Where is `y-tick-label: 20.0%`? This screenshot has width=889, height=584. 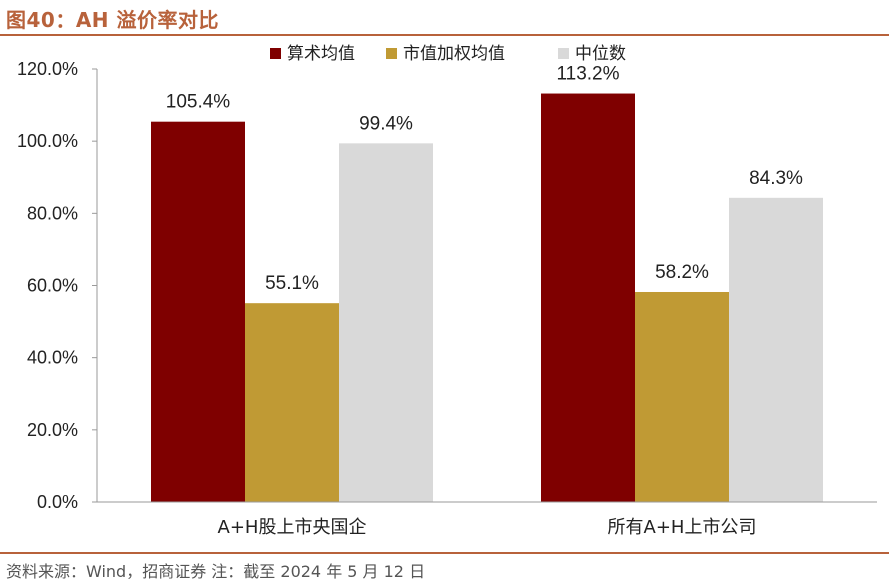 y-tick-label: 20.0% is located at coordinates (52, 430).